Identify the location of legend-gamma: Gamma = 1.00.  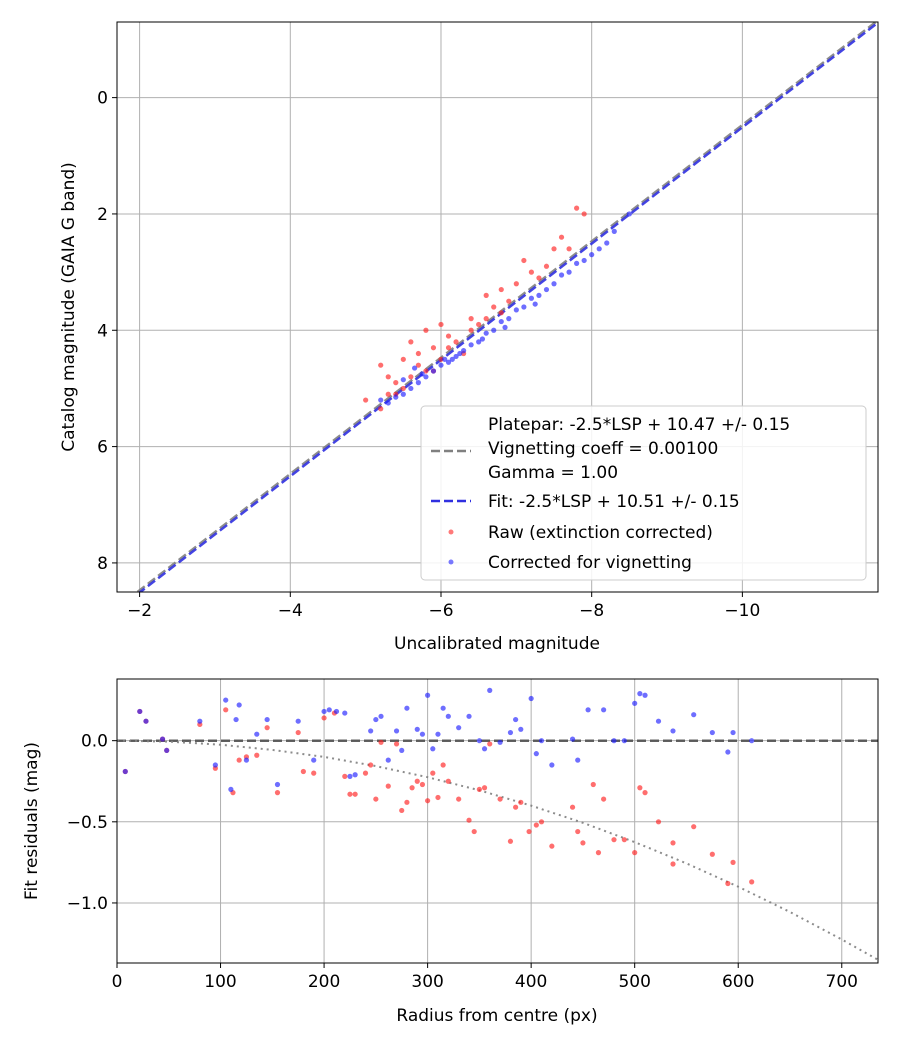
(553, 473).